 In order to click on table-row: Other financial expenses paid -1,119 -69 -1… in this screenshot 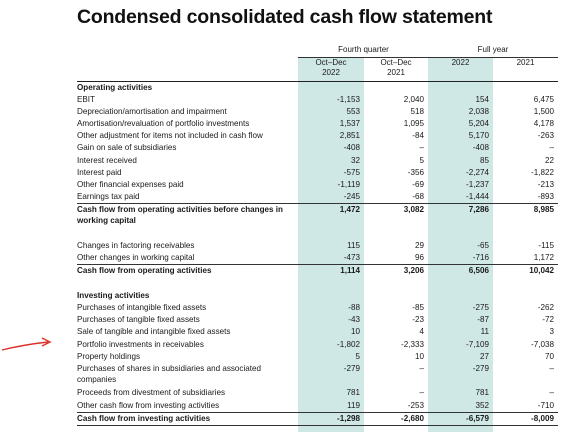, I will do `click(317, 185)`.